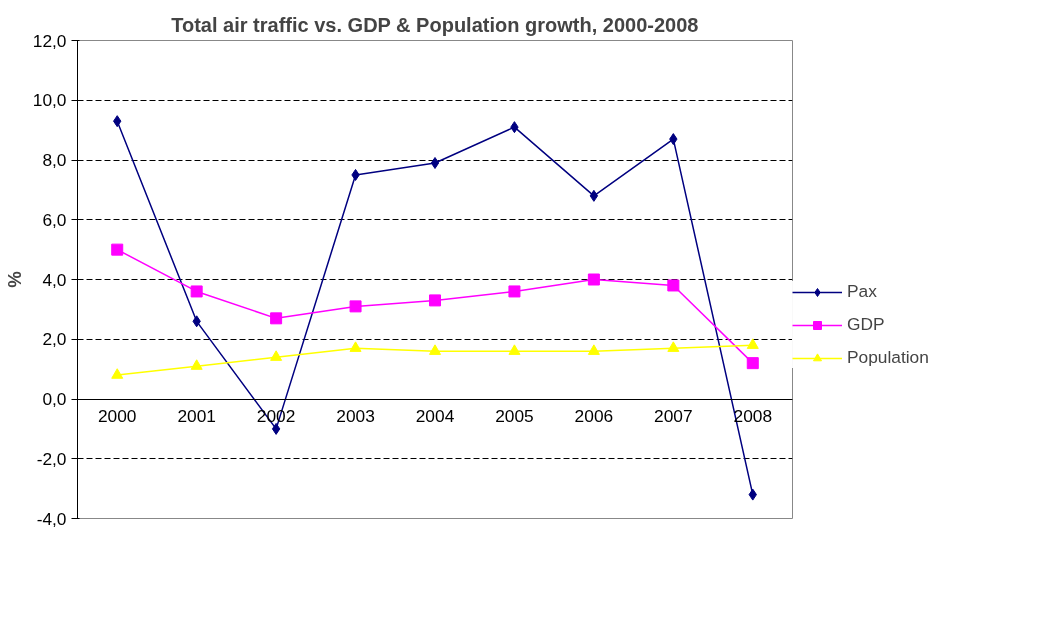 This screenshot has width=1046, height=632. I want to click on legend-label: Pax, so click(862, 291).